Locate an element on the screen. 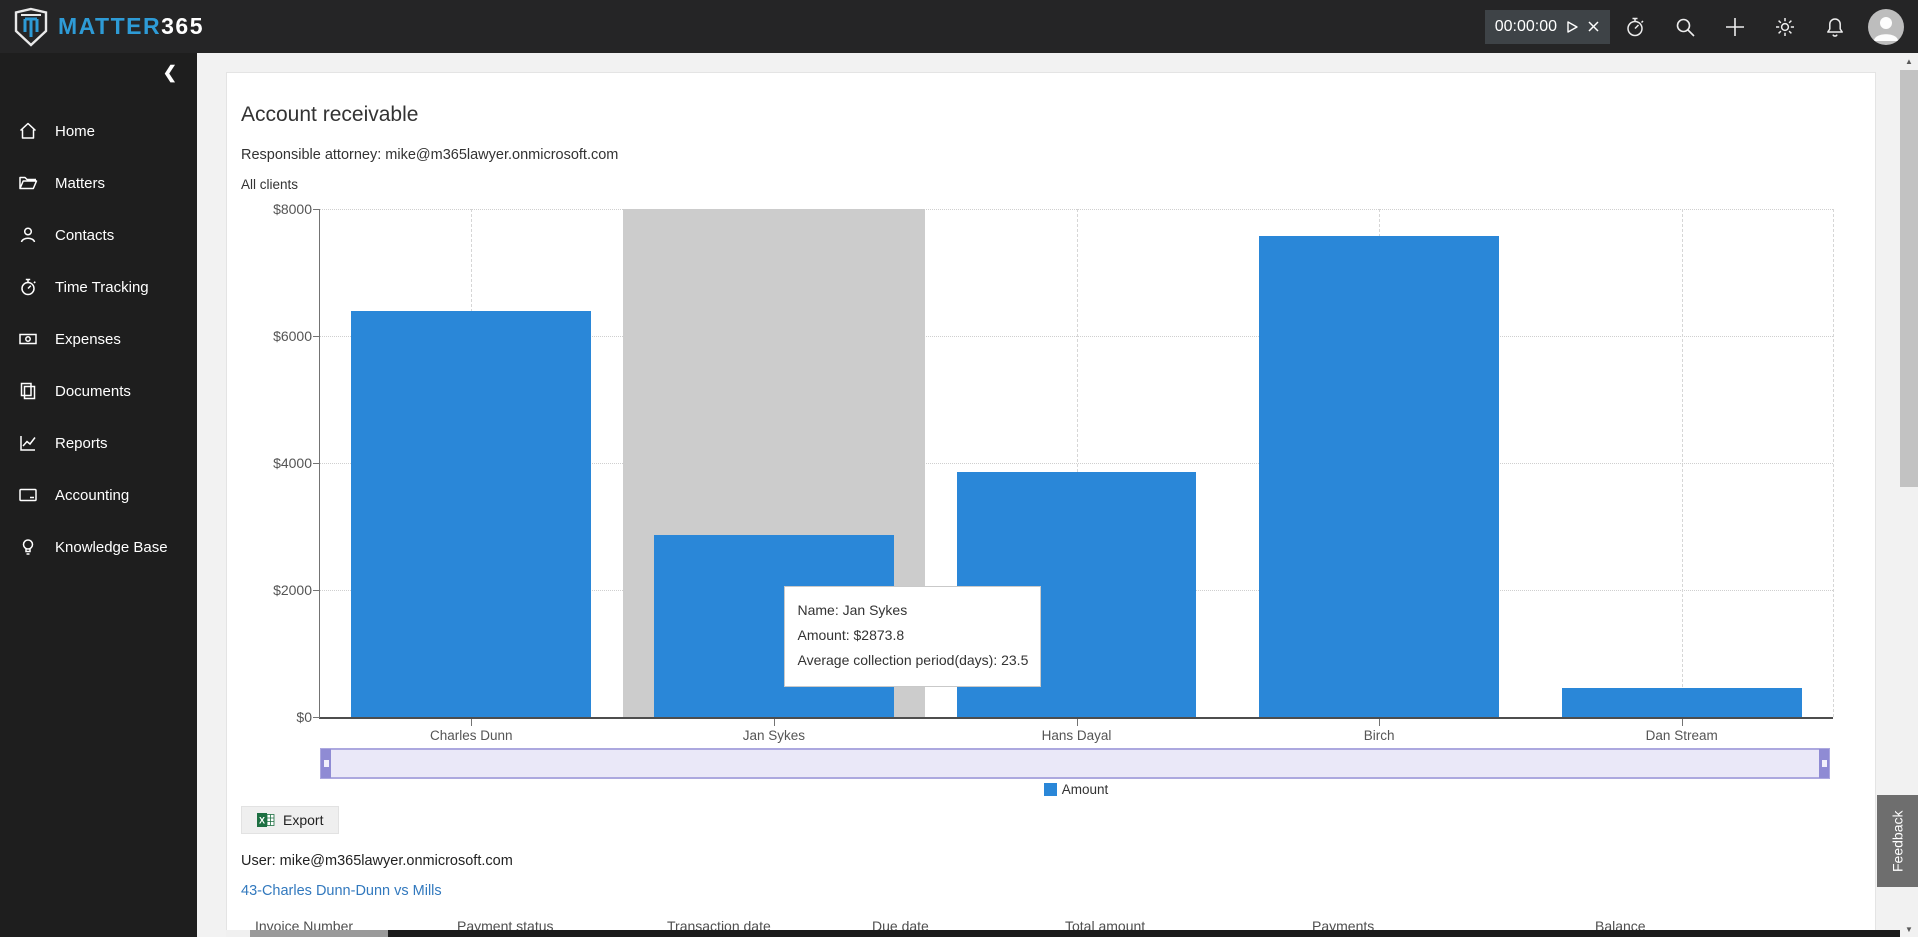 The height and width of the screenshot is (937, 1918). scroll-up-arrow-icon: ▲ is located at coordinates (1909, 61).